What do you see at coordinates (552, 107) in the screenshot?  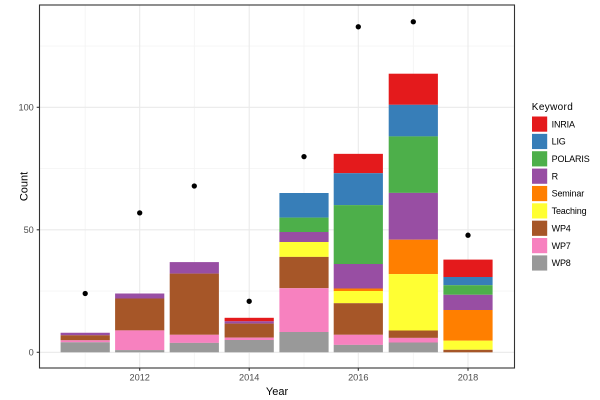 I see `svg-text: Keyword` at bounding box center [552, 107].